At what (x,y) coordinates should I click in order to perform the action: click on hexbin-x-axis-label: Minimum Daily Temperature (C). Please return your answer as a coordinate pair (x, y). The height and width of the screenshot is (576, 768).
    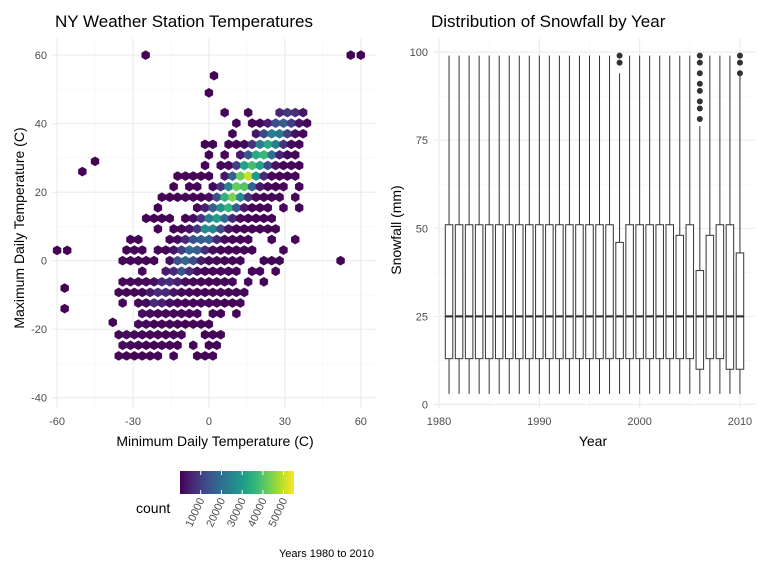
    Looking at the image, I should click on (214, 441).